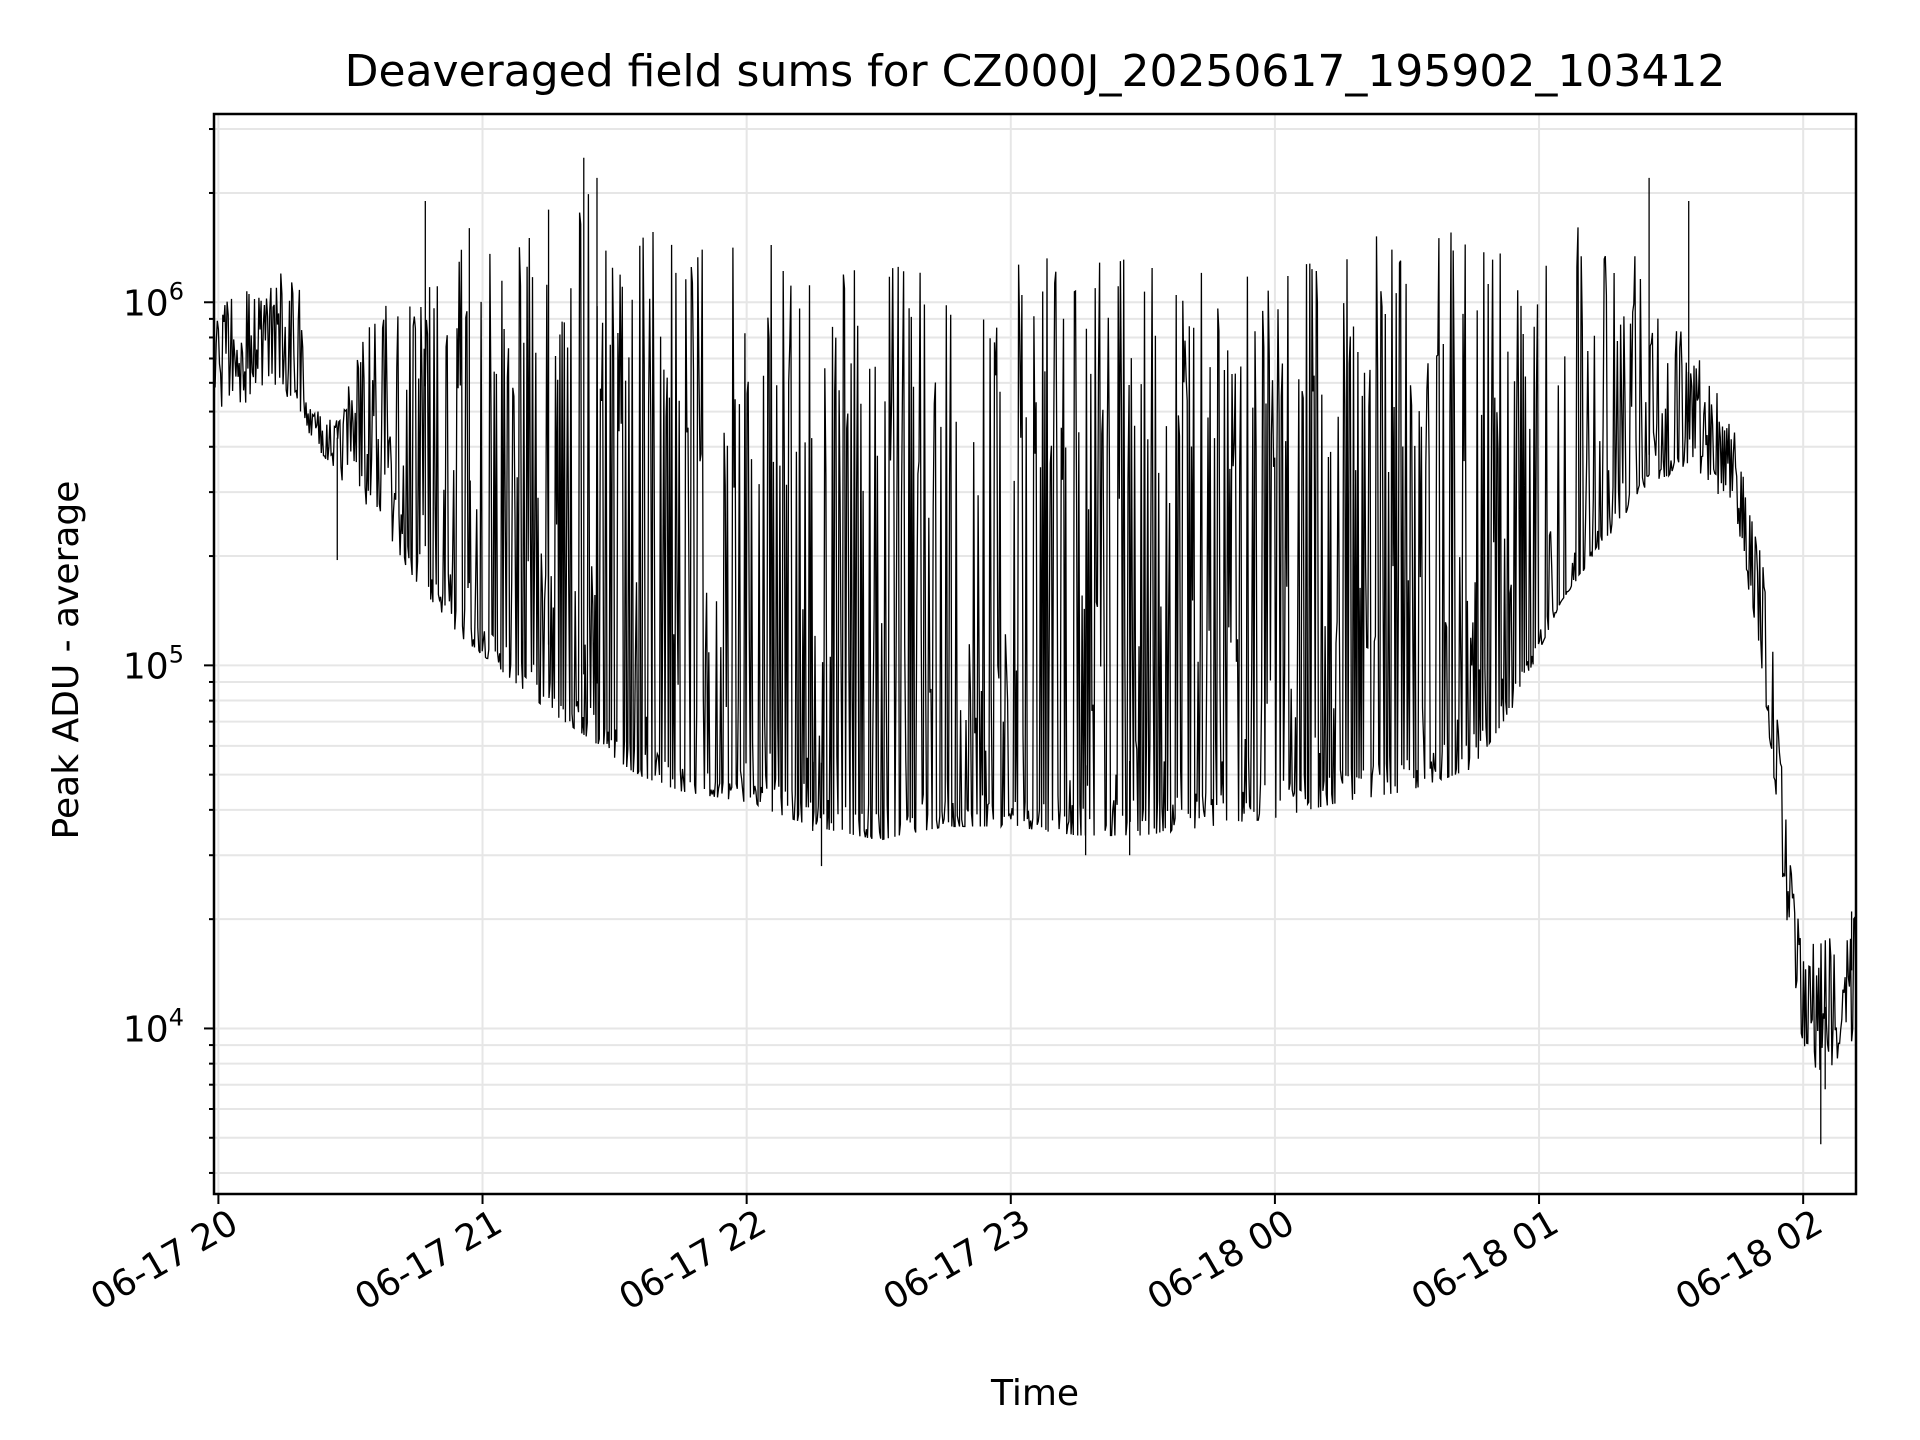 The height and width of the screenshot is (1440, 1920). I want to click on x-tick-label: 06-18 02, so click(1749, 1260).